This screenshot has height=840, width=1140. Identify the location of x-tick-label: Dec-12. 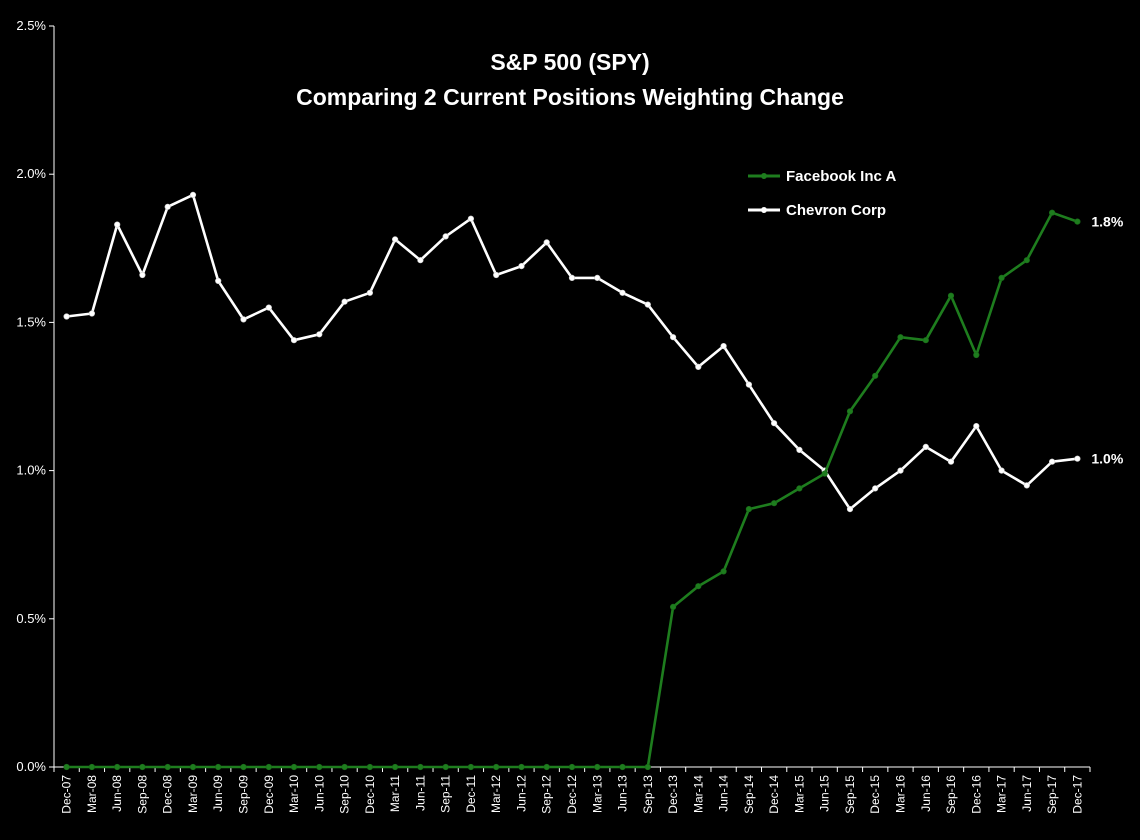
(572, 794).